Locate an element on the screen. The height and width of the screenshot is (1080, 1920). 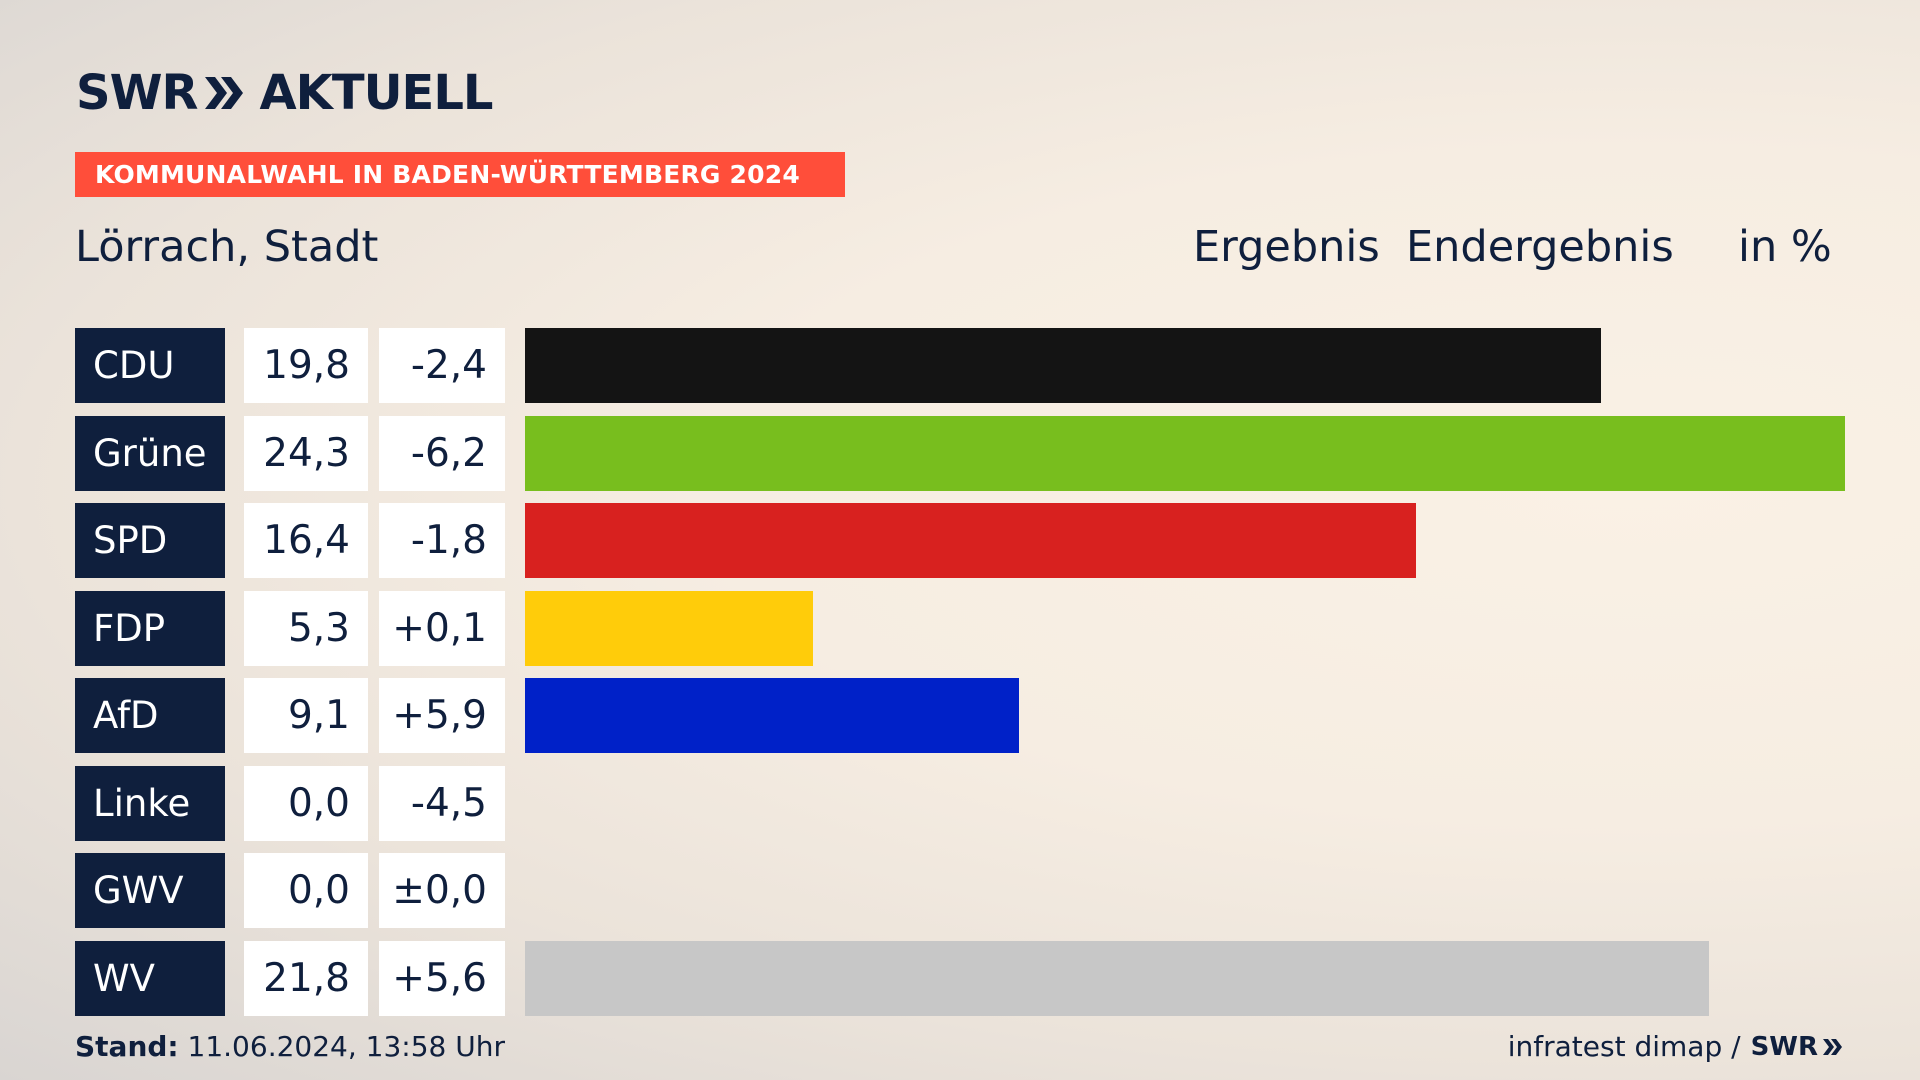
swr-aktuell-logo: SWR AKTUELL is located at coordinates (285, 93).